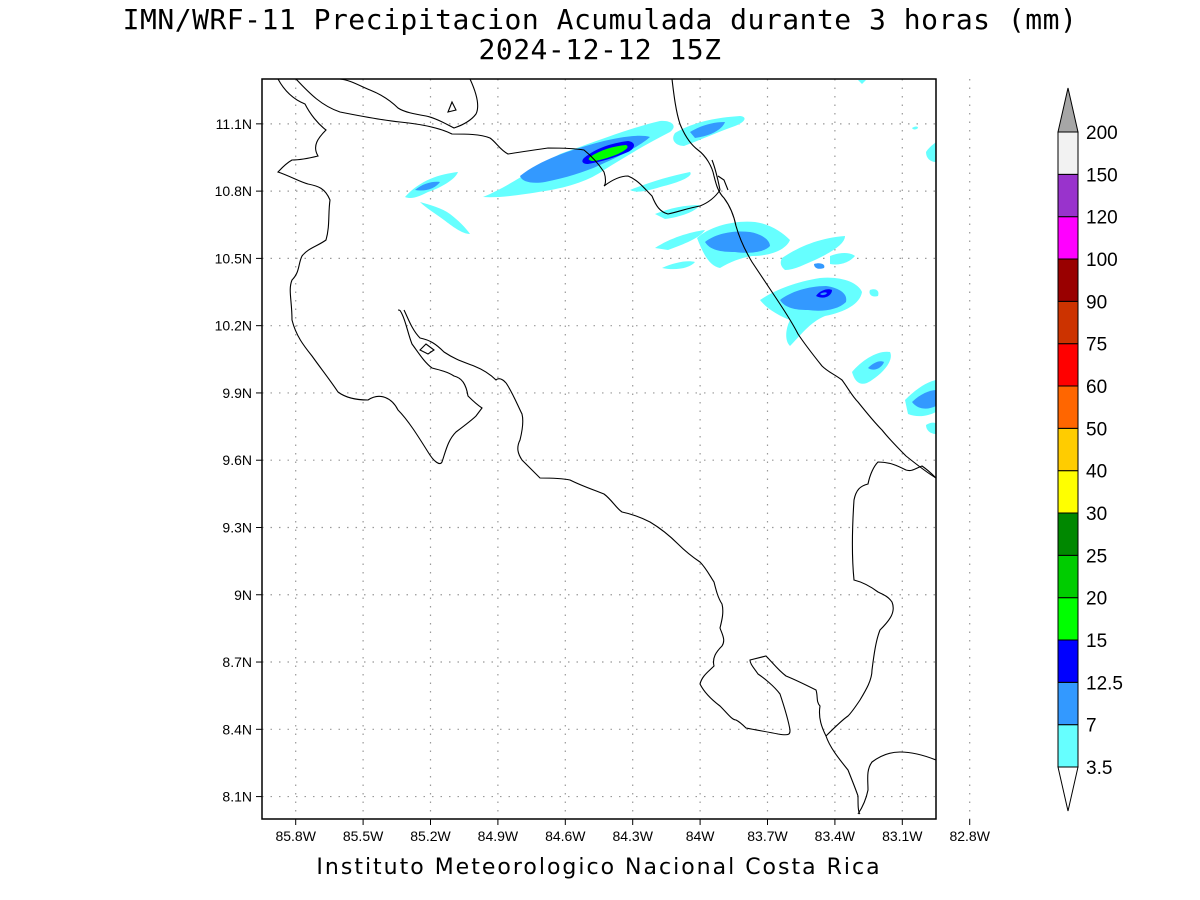 The height and width of the screenshot is (900, 1200). What do you see at coordinates (902, 836) in the screenshot?
I see `longitude-tick-label: 83.1W` at bounding box center [902, 836].